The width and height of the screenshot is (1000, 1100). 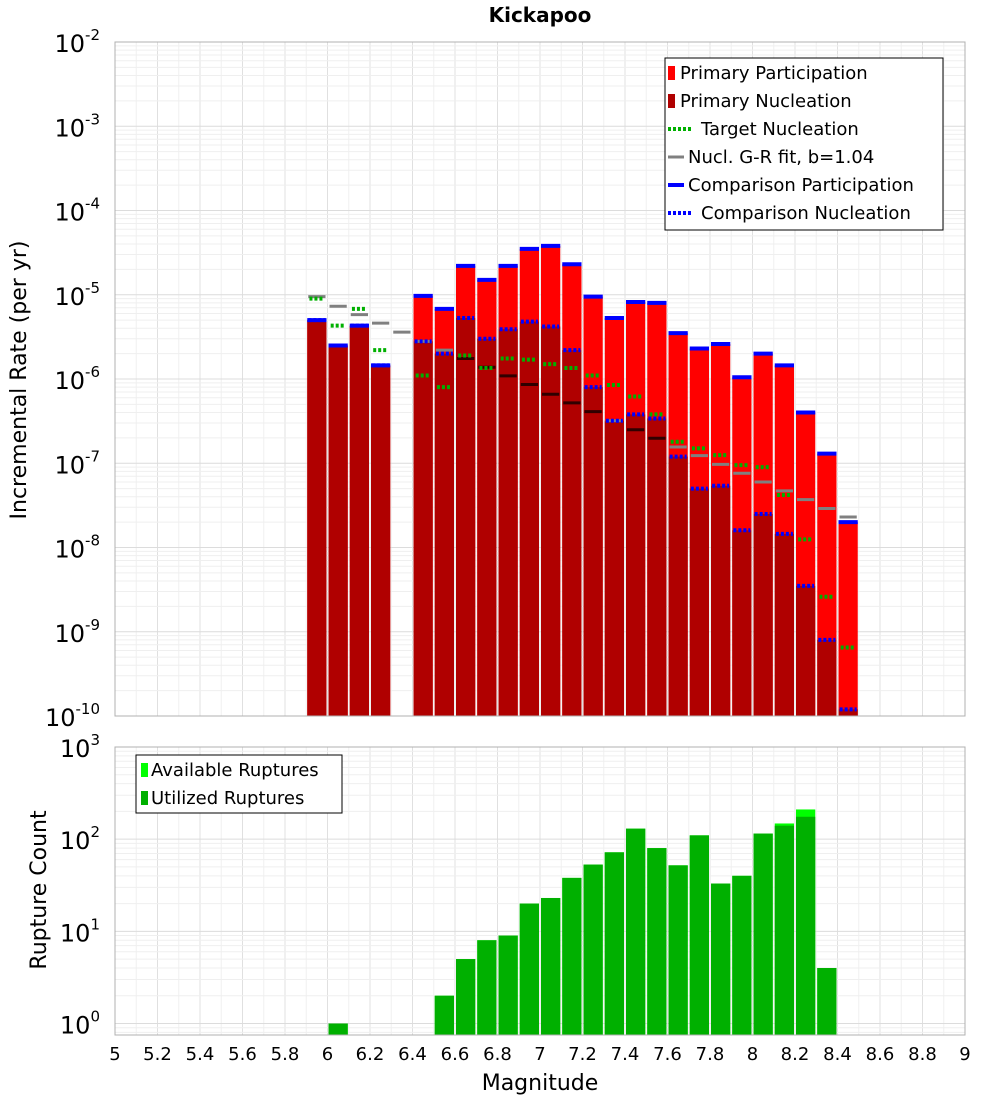 I want to click on x-axis-label: Magnitude, so click(x=540, y=1083).